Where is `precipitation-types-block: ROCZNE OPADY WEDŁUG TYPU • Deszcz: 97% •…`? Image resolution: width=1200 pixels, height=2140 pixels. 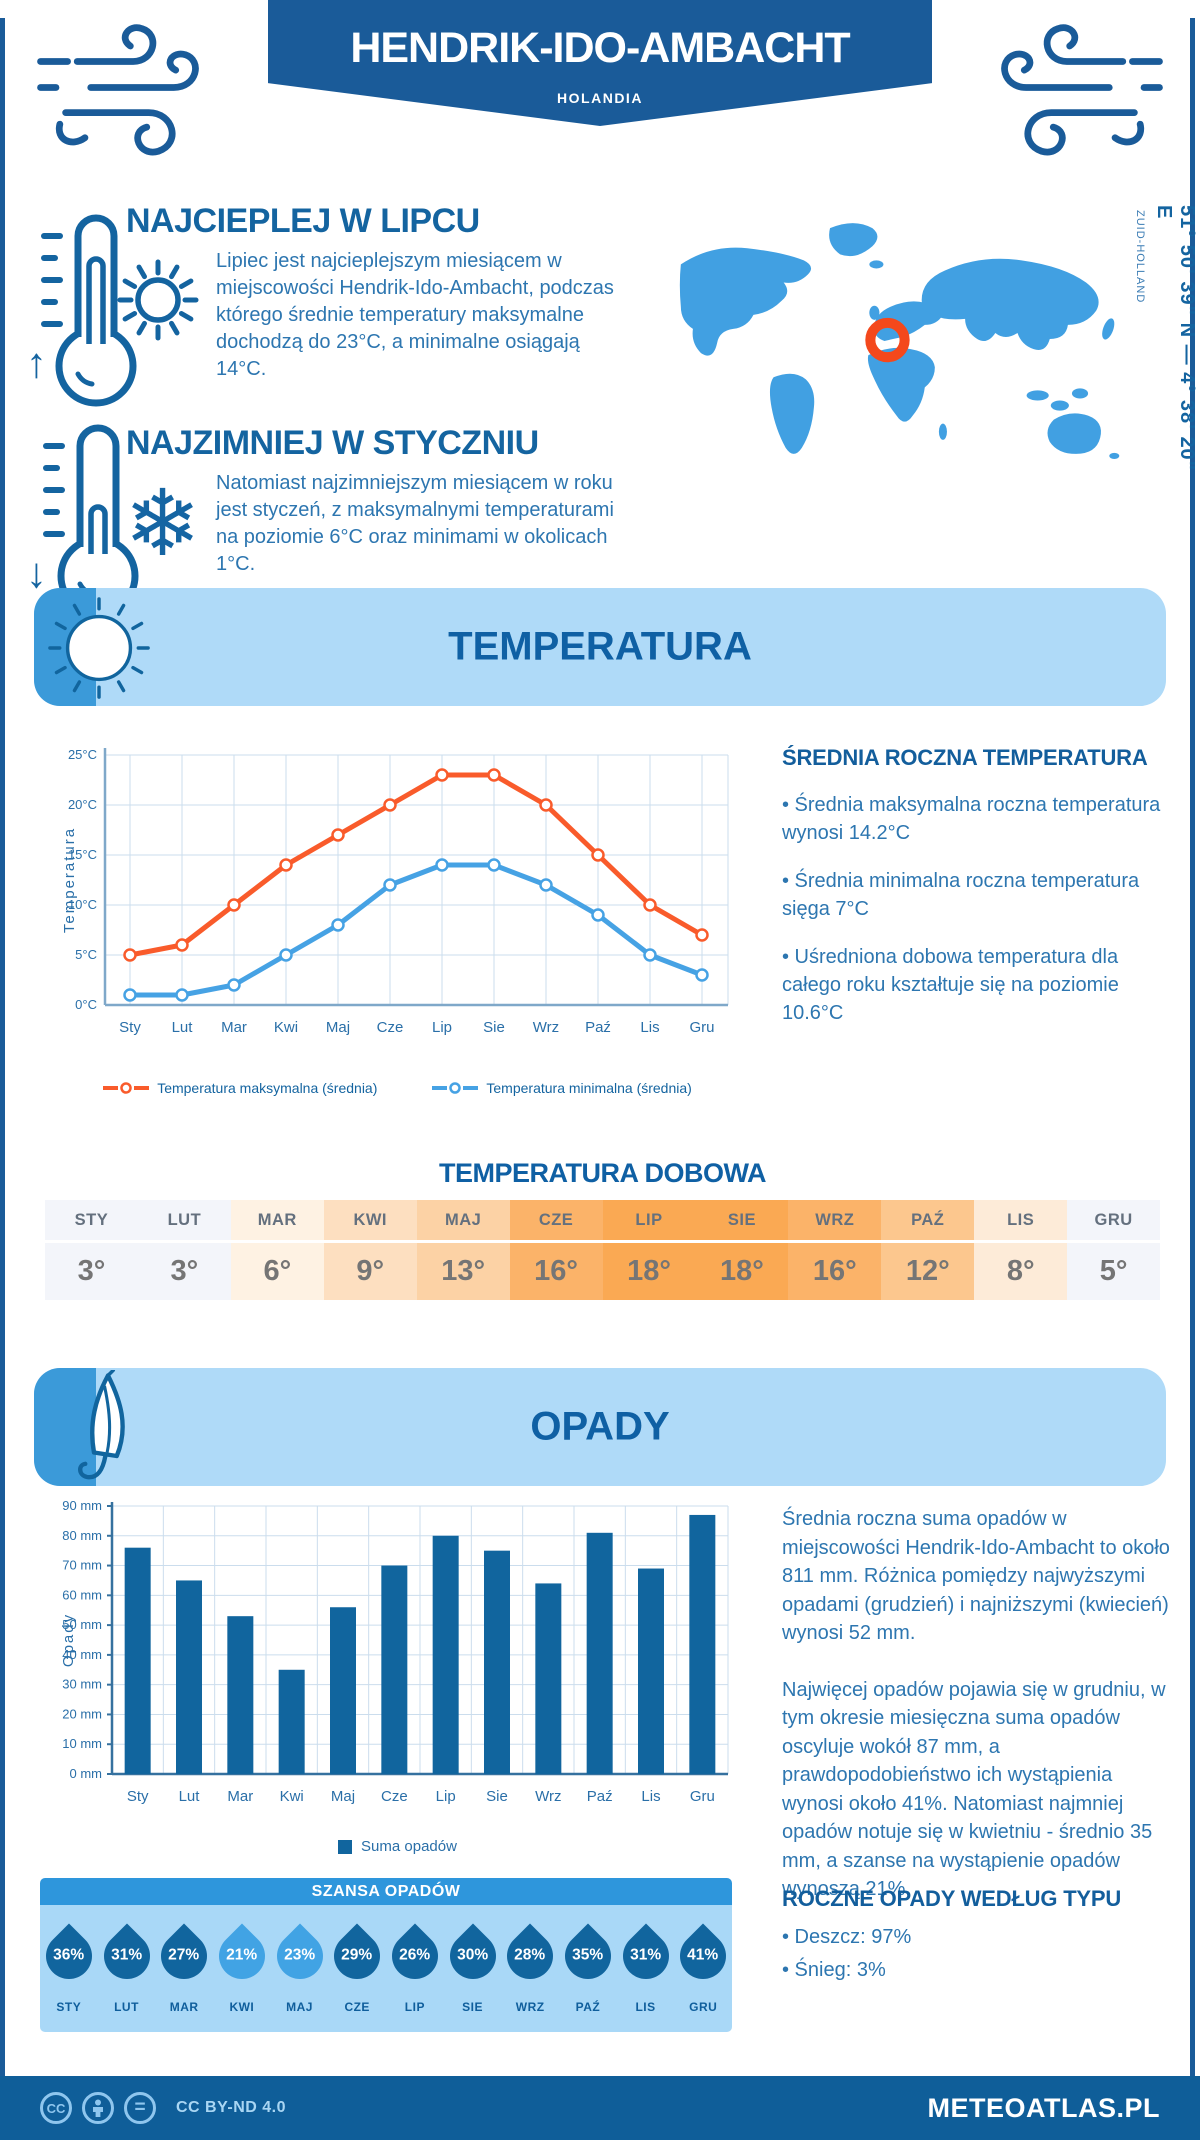 precipitation-types-block: ROCZNE OPADY WEDŁUG TYPU • Deszcz: 97% •… is located at coordinates (977, 1935).